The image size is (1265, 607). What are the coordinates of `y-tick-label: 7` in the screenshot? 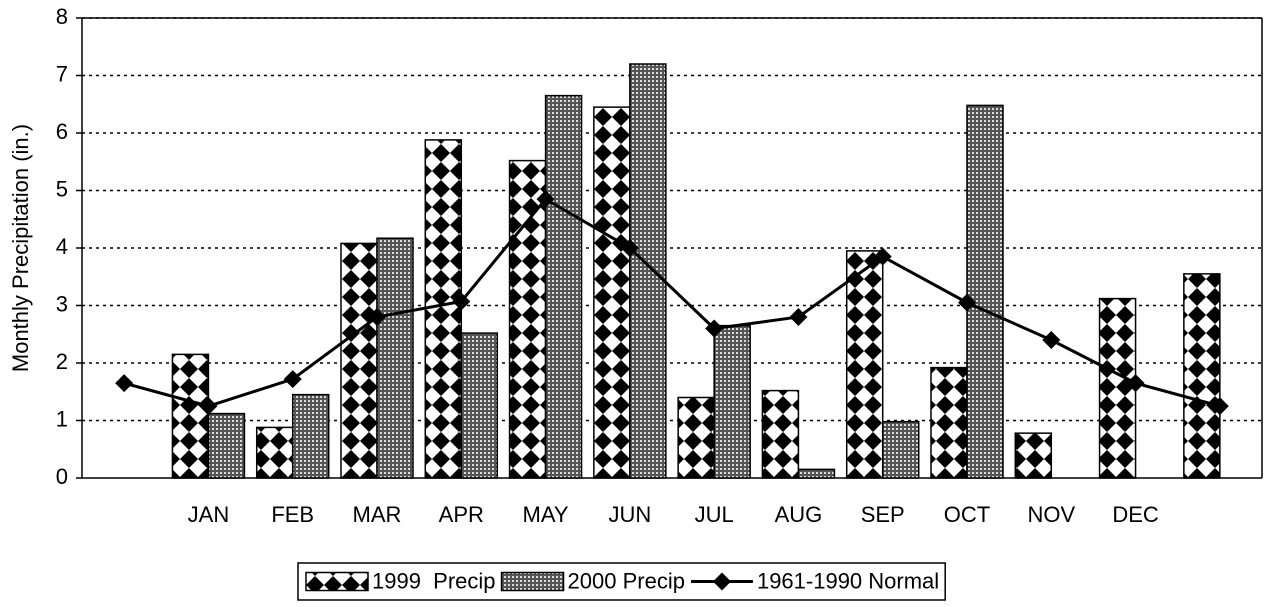 It's located at (62, 73).